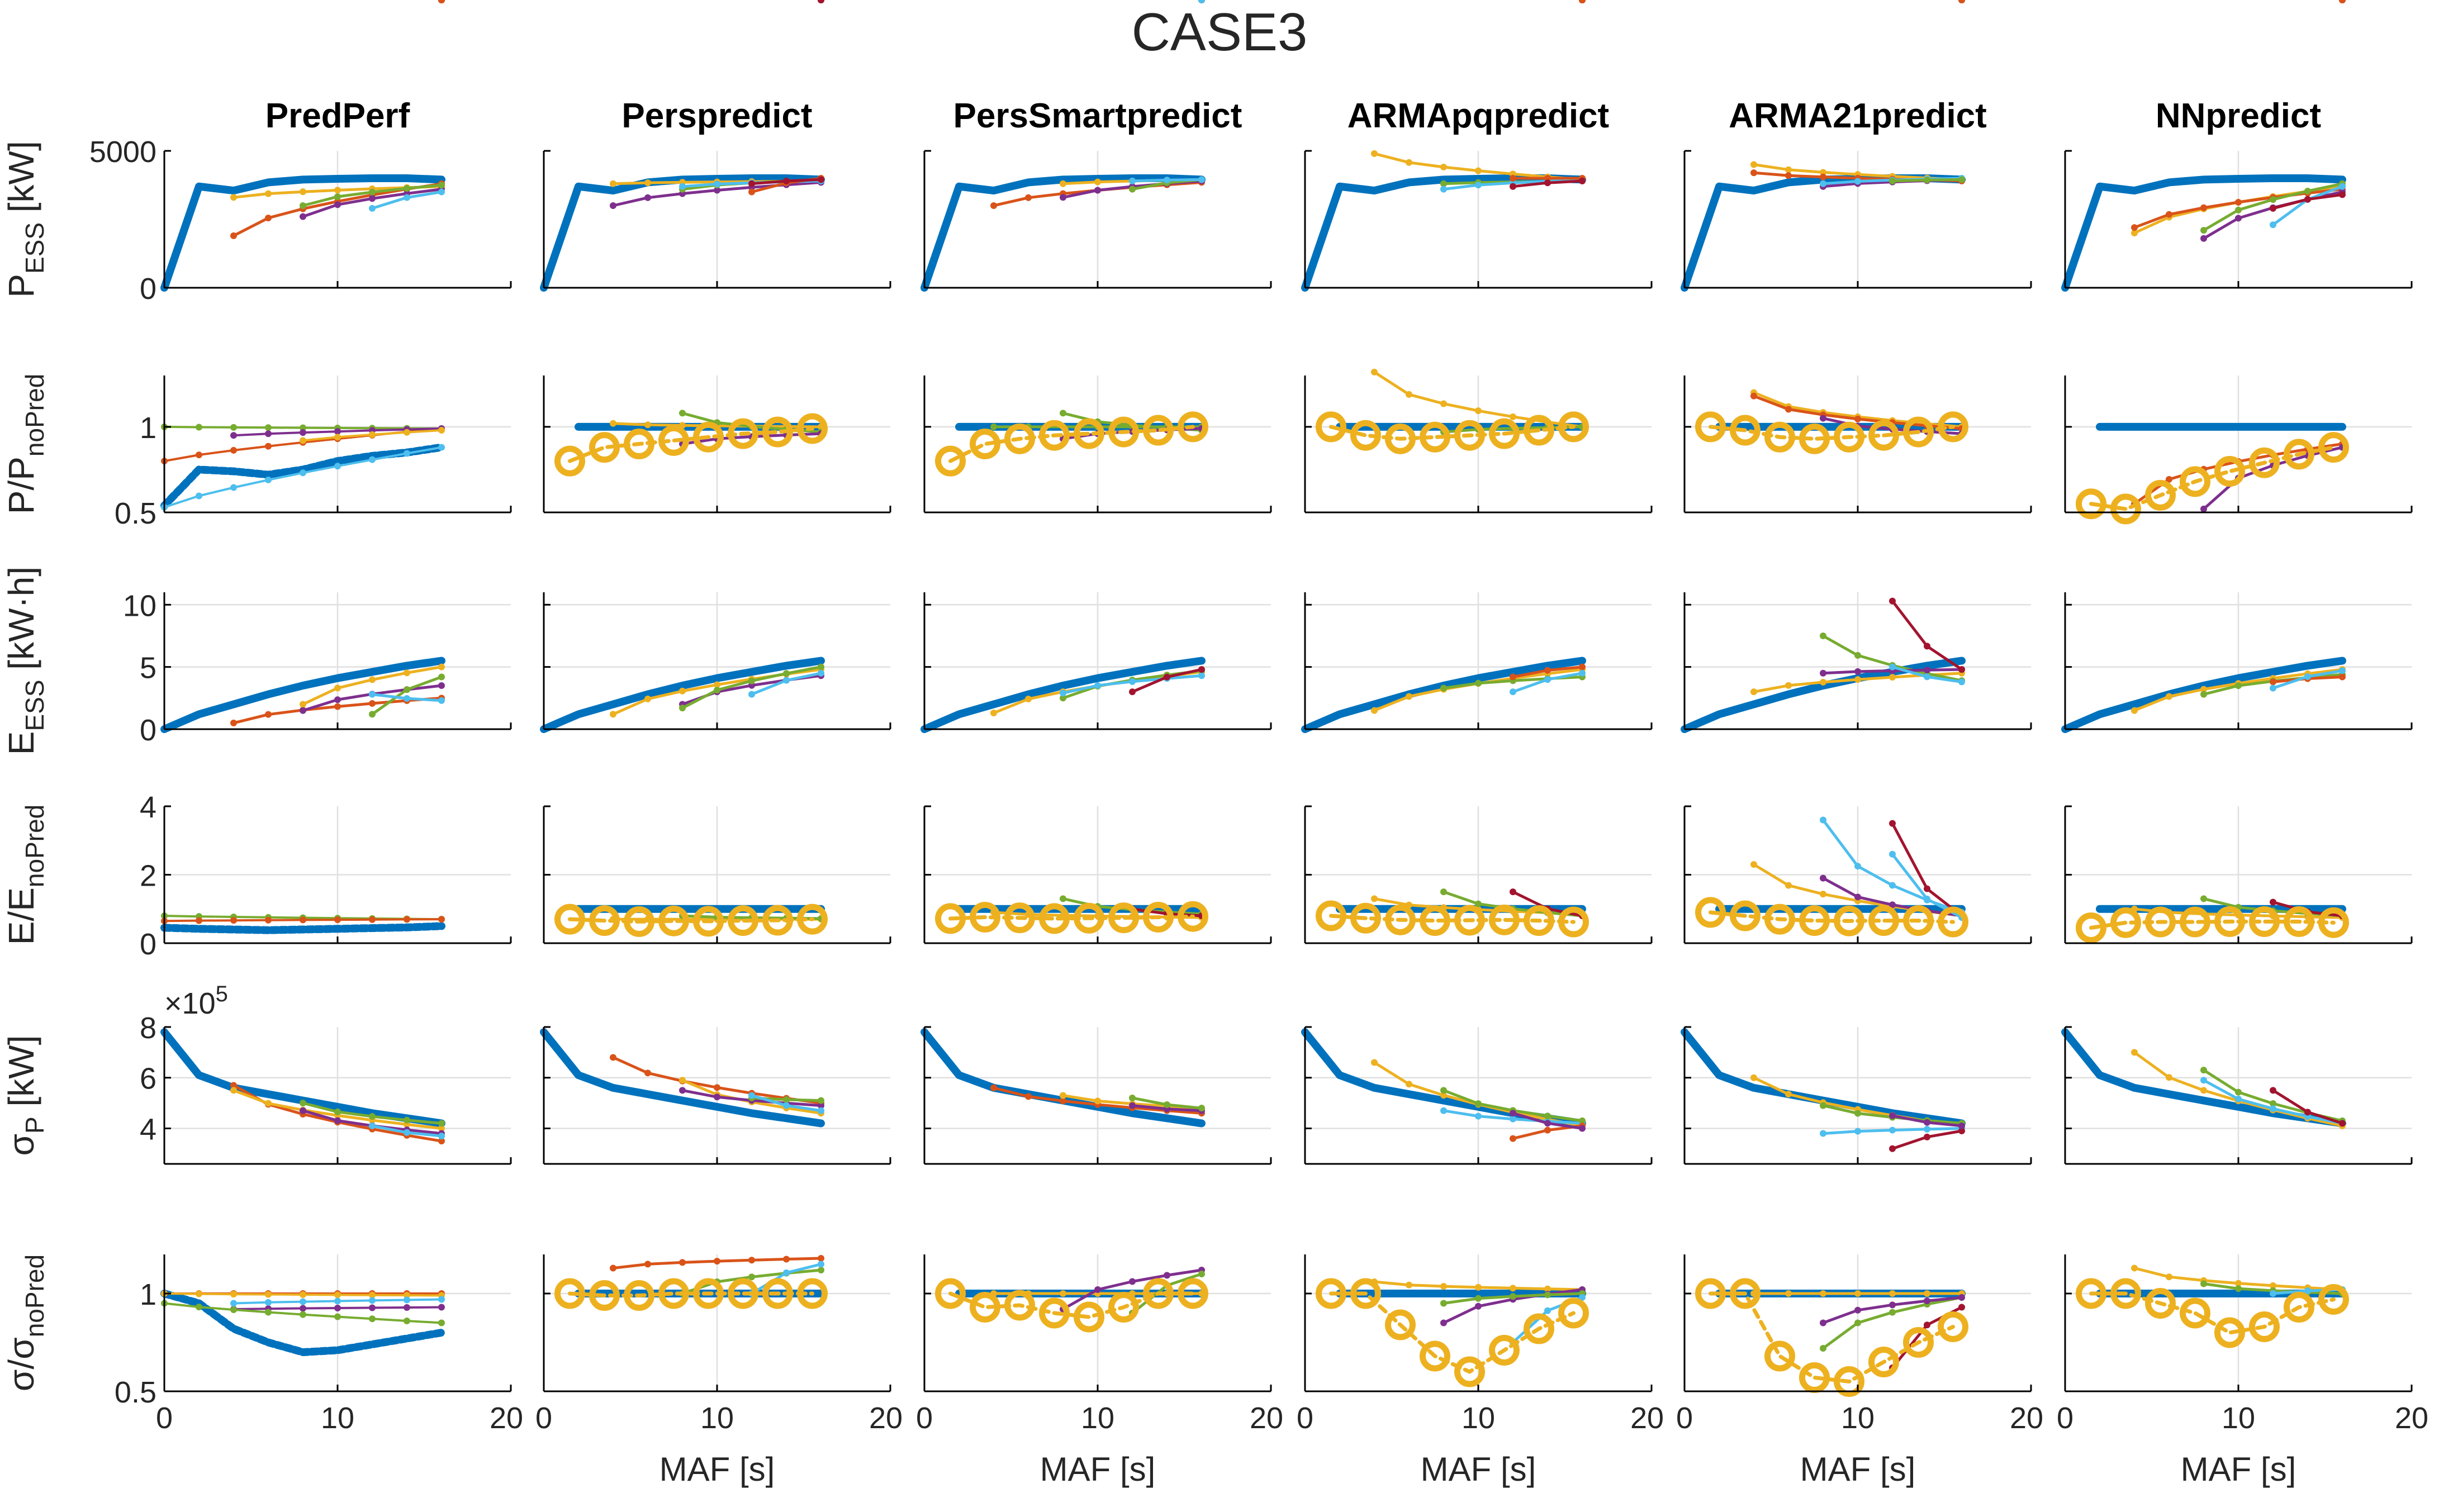 Image resolution: width=2439 pixels, height=1512 pixels. What do you see at coordinates (148, 1294) in the screenshot?
I see `y-tick-label: 1` at bounding box center [148, 1294].